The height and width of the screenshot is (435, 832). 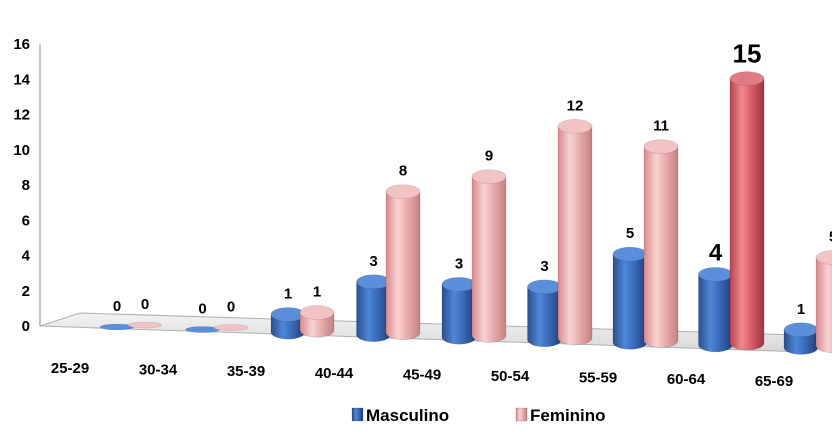 What do you see at coordinates (478, 415) in the screenshot?
I see `legend: Masculino Feminino` at bounding box center [478, 415].